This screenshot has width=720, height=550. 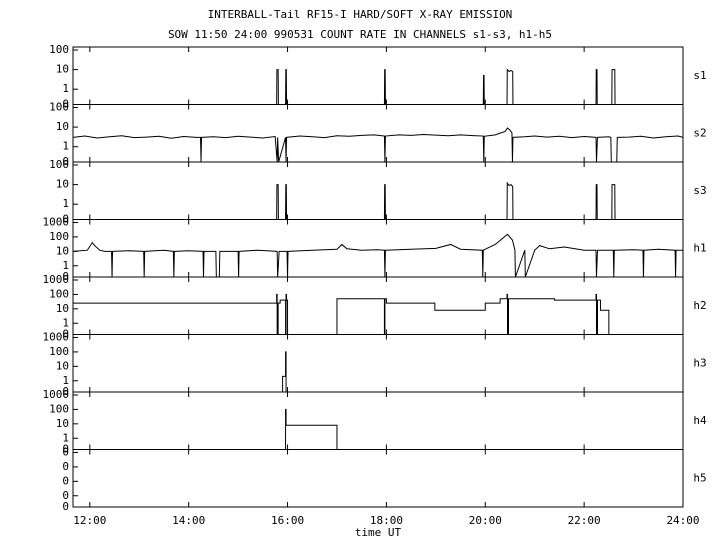 I want to click on x-tick-label: 22:00, so click(x=584, y=520).